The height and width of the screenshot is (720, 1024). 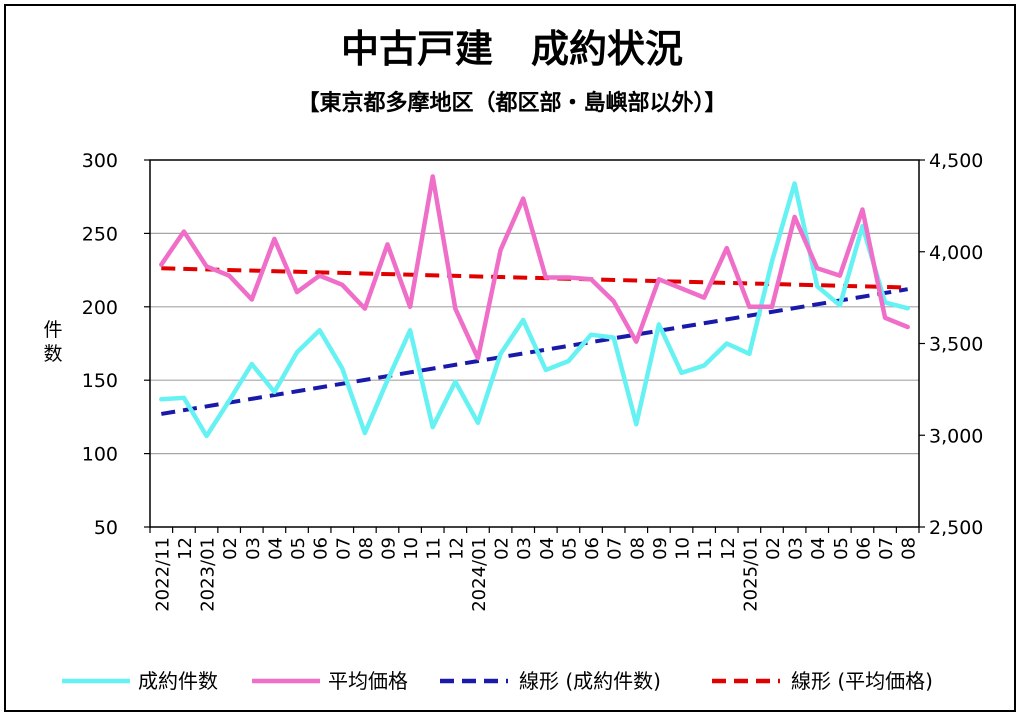 What do you see at coordinates (956, 161) in the screenshot?
I see `right-tick-label: 4,500` at bounding box center [956, 161].